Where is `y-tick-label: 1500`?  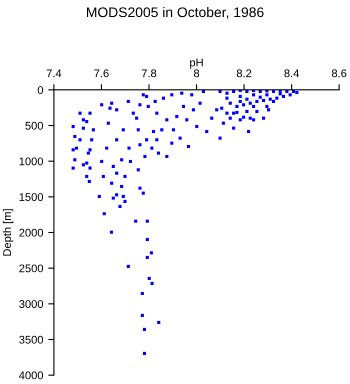 y-tick-label: 1500 is located at coordinates (32, 197).